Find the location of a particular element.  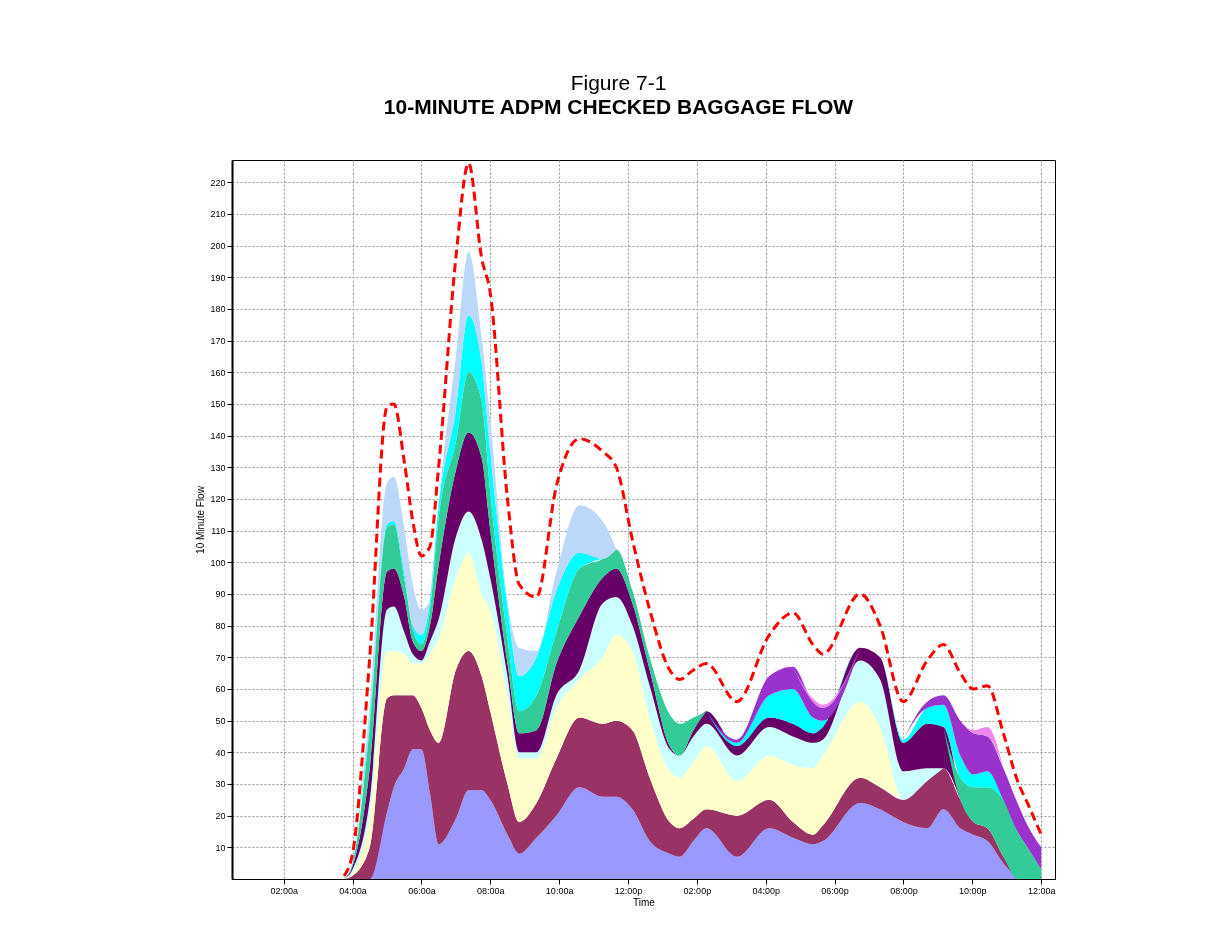

chart-subtitle: 10-MINUTE ADPM CHECKED BAGGAGE FLOW is located at coordinates (618, 106).